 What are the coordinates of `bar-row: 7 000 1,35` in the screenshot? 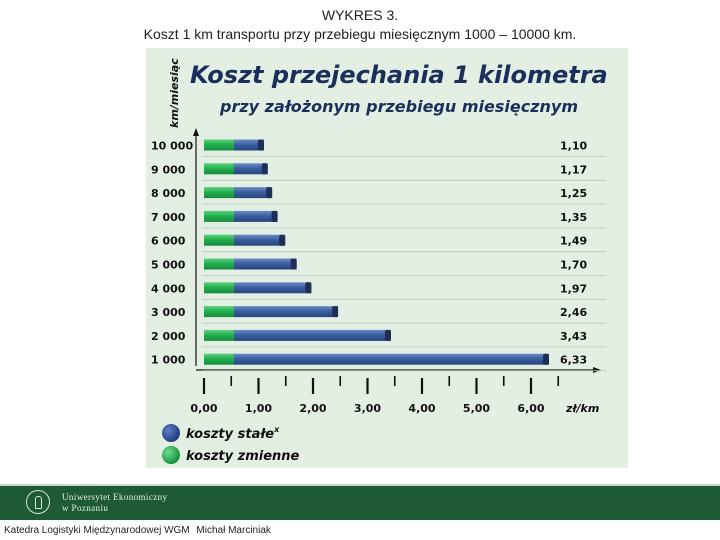 It's located at (378, 219).